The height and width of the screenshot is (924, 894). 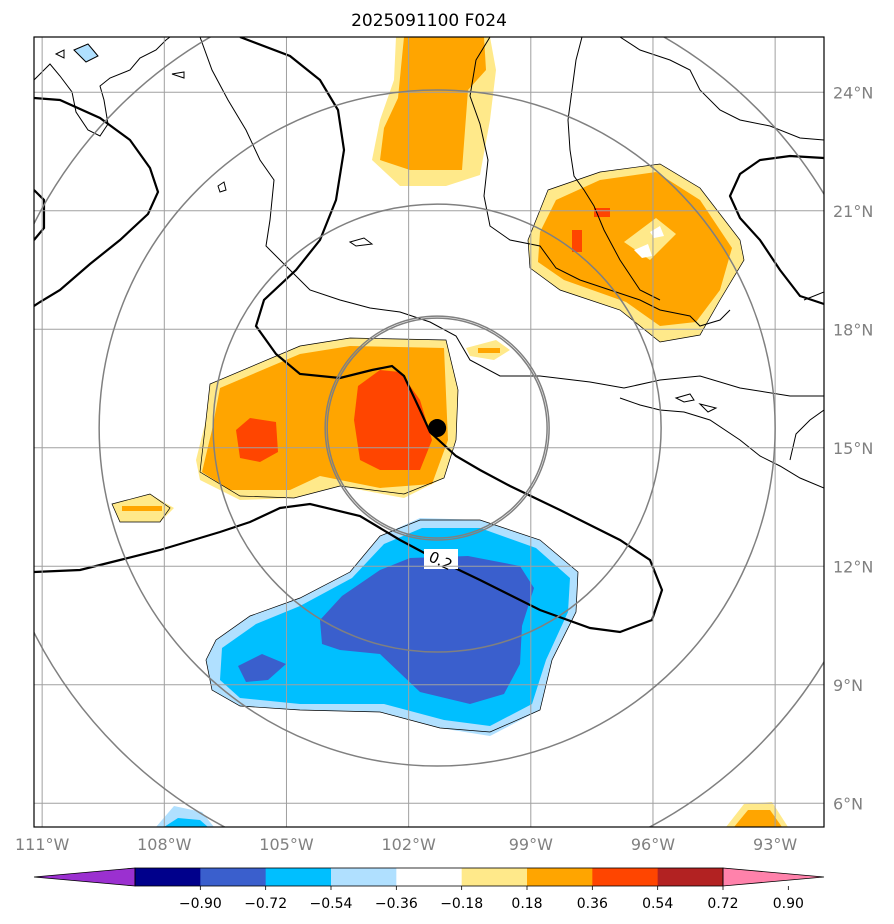 I want to click on colorbar-tick-label: −0.54, so click(x=331, y=904).